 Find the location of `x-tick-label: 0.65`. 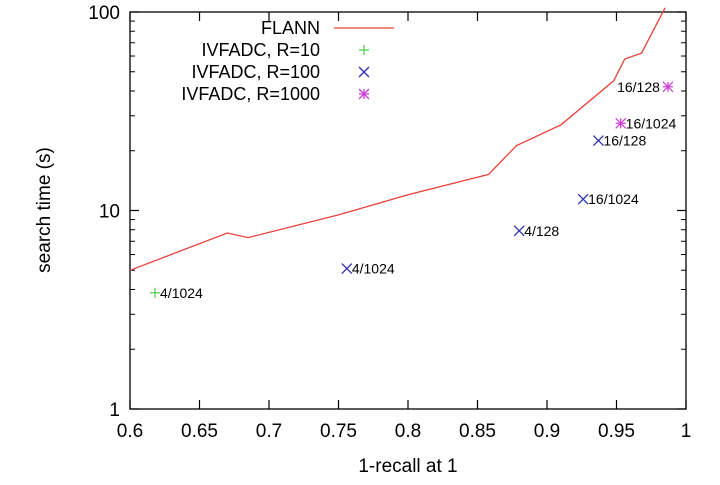

x-tick-label: 0.65 is located at coordinates (199, 431).